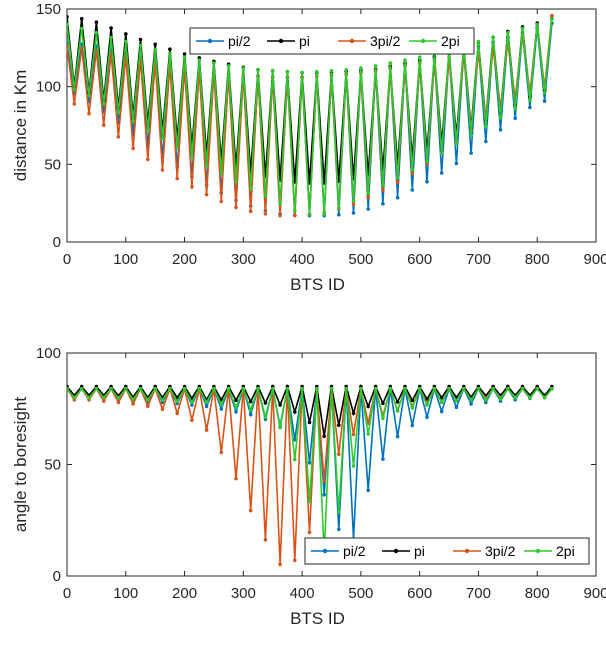 Image resolution: width=606 pixels, height=647 pixels. I want to click on legend-label: pi, so click(419, 551).